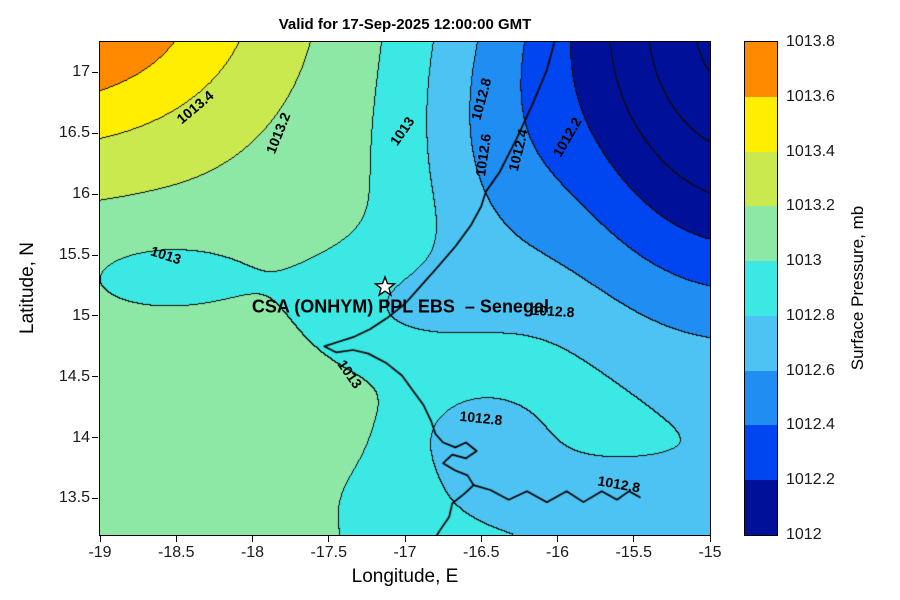 Image resolution: width=900 pixels, height=600 pixels. What do you see at coordinates (74, 376) in the screenshot?
I see `y-tick-label: 14.5` at bounding box center [74, 376].